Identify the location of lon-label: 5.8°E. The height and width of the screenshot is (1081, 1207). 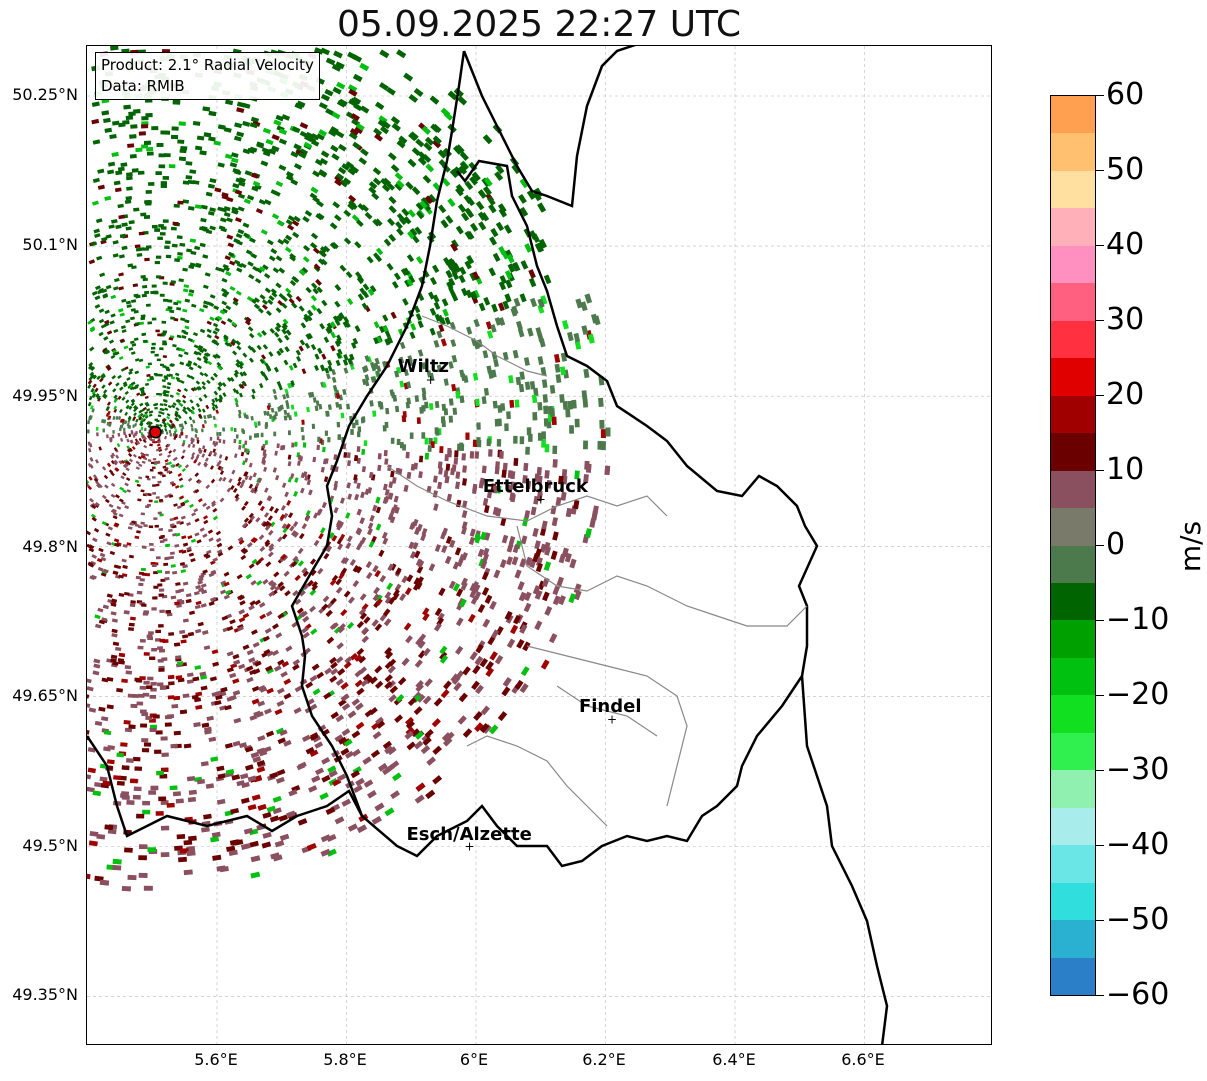
(345, 1059).